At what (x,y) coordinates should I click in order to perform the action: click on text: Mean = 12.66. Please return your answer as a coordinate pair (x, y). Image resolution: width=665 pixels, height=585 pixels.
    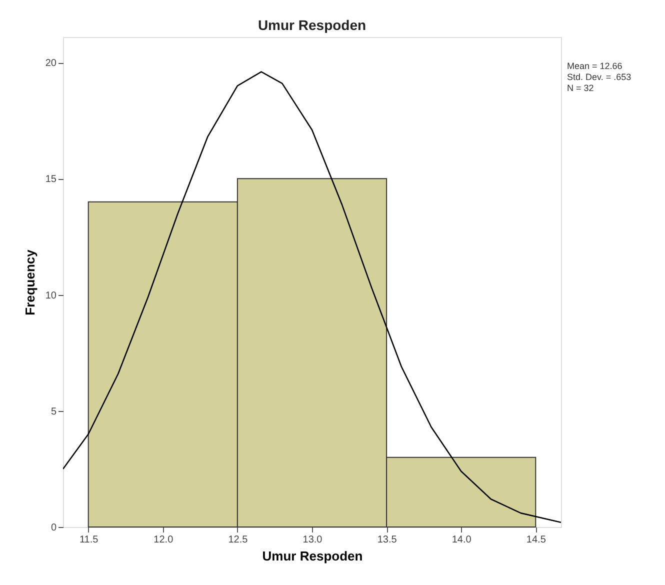
    Looking at the image, I should click on (594, 66).